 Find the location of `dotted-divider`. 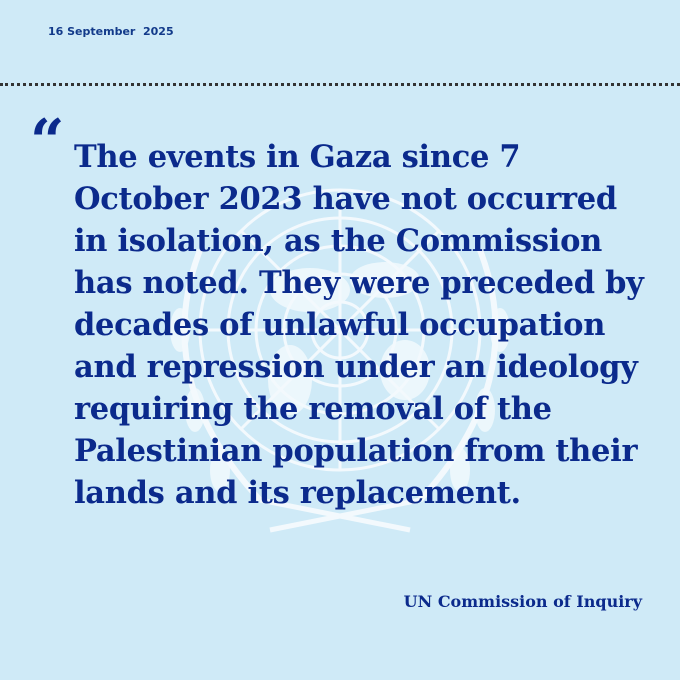

dotted-divider is located at coordinates (340, 84).